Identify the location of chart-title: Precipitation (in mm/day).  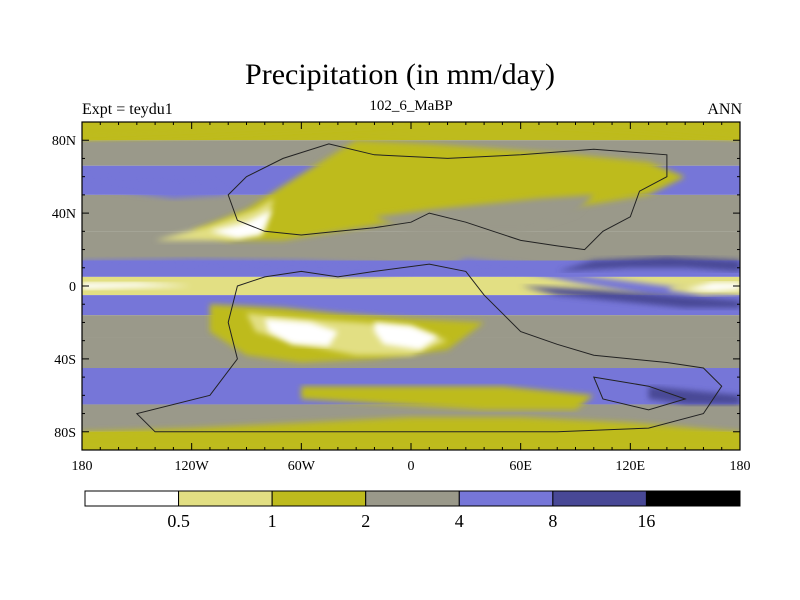
(400, 74).